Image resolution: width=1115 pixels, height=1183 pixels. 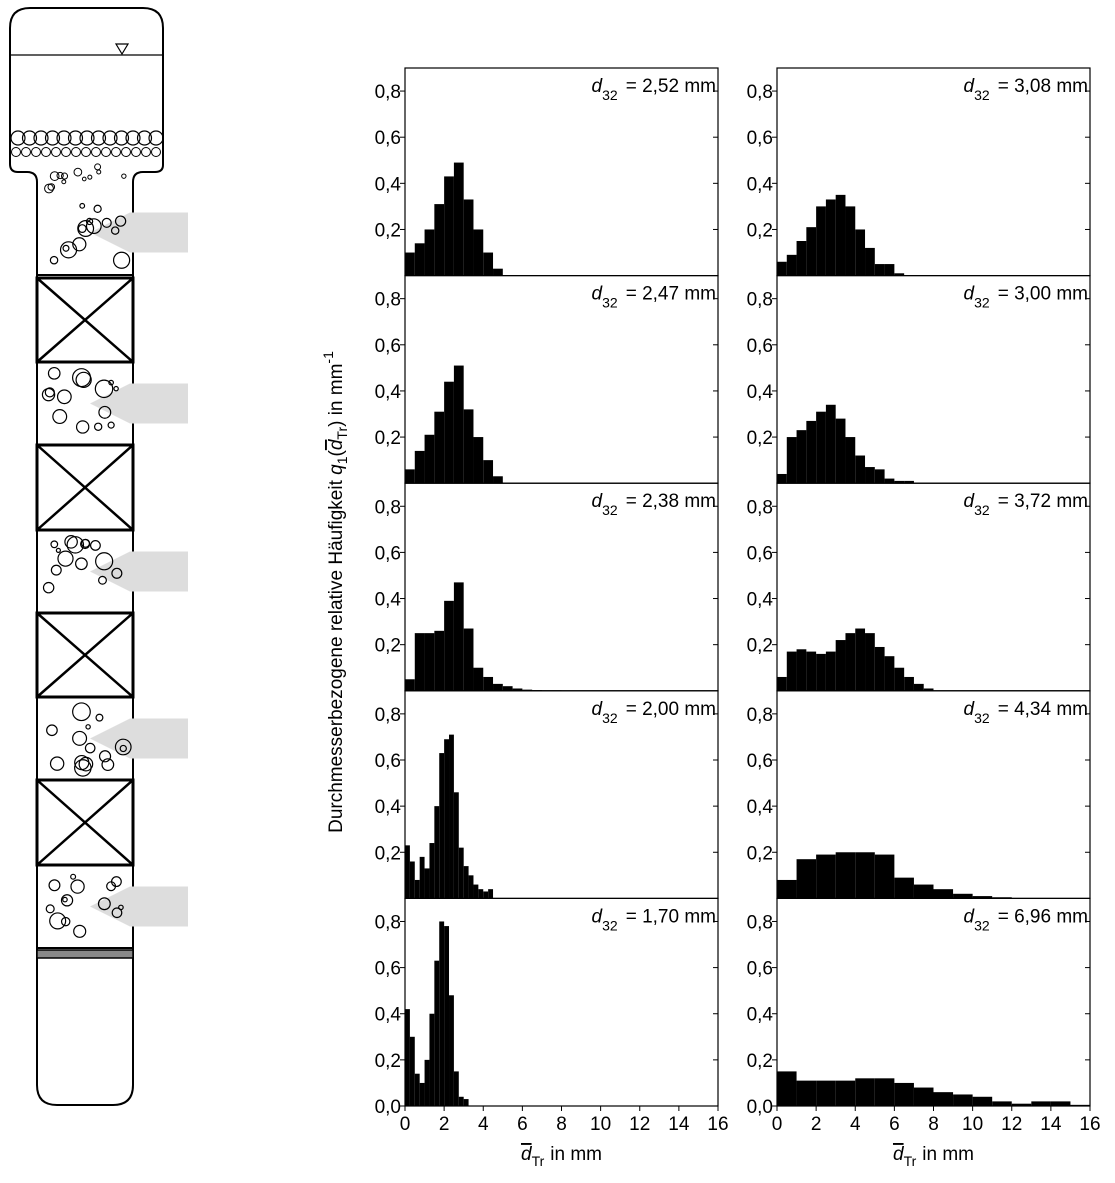 What do you see at coordinates (85, 822) in the screenshot?
I see `packing-cross` at bounding box center [85, 822].